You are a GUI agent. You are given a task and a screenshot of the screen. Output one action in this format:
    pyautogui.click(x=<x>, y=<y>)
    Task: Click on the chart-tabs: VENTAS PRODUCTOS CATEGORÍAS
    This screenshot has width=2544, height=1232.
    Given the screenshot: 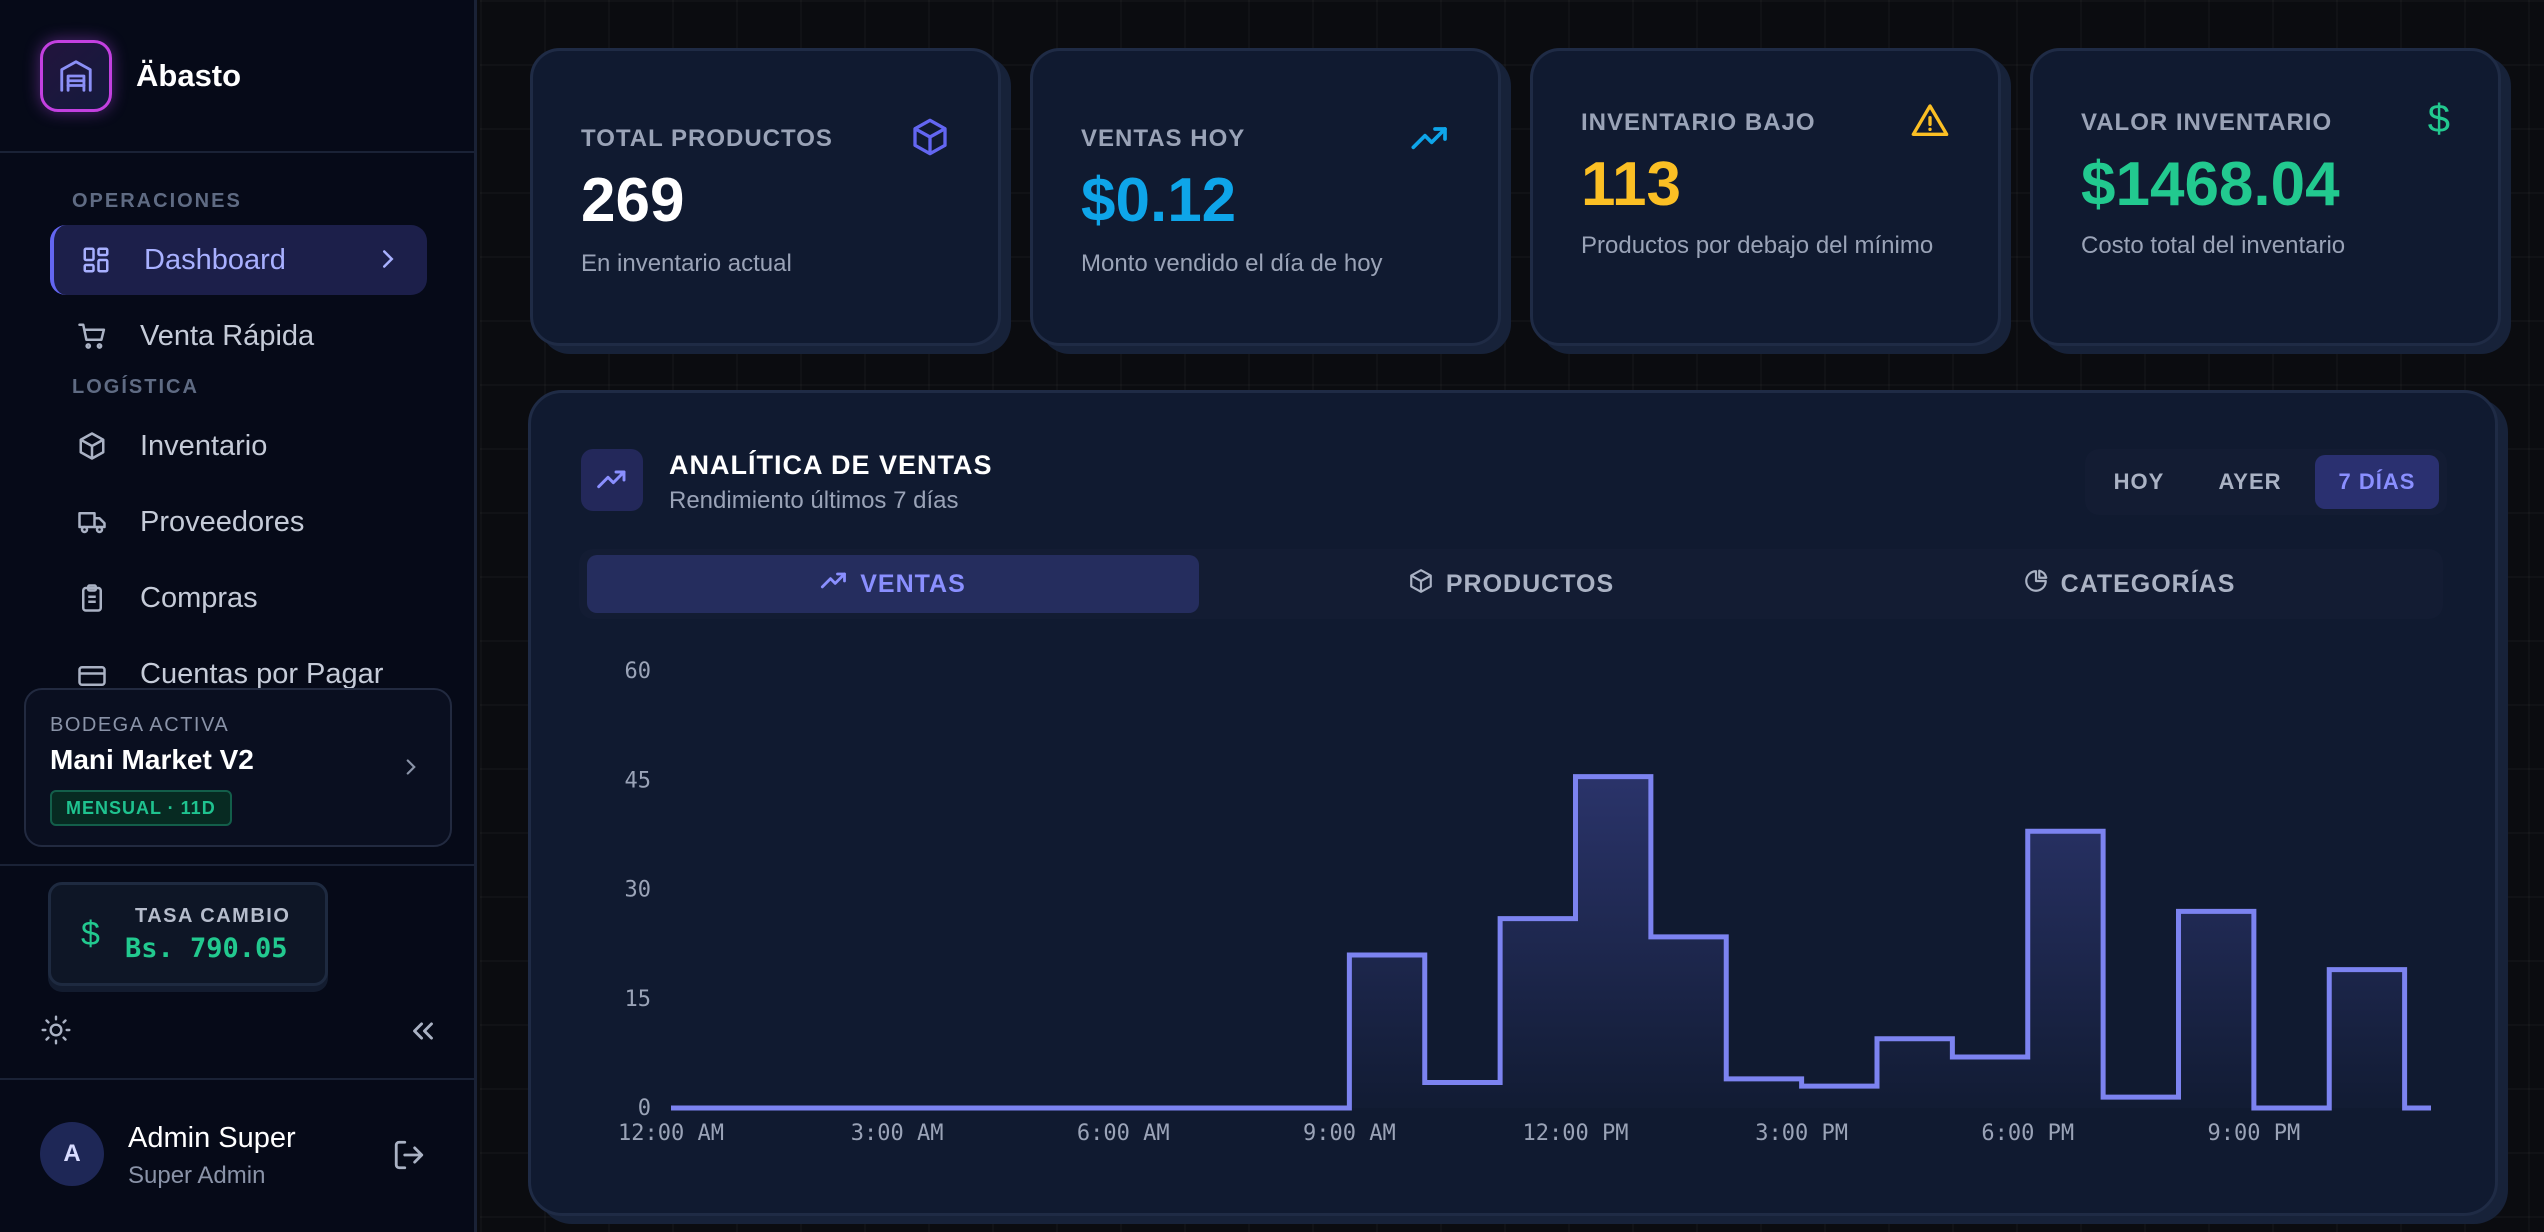 What is the action you would take?
    pyautogui.click(x=1511, y=584)
    